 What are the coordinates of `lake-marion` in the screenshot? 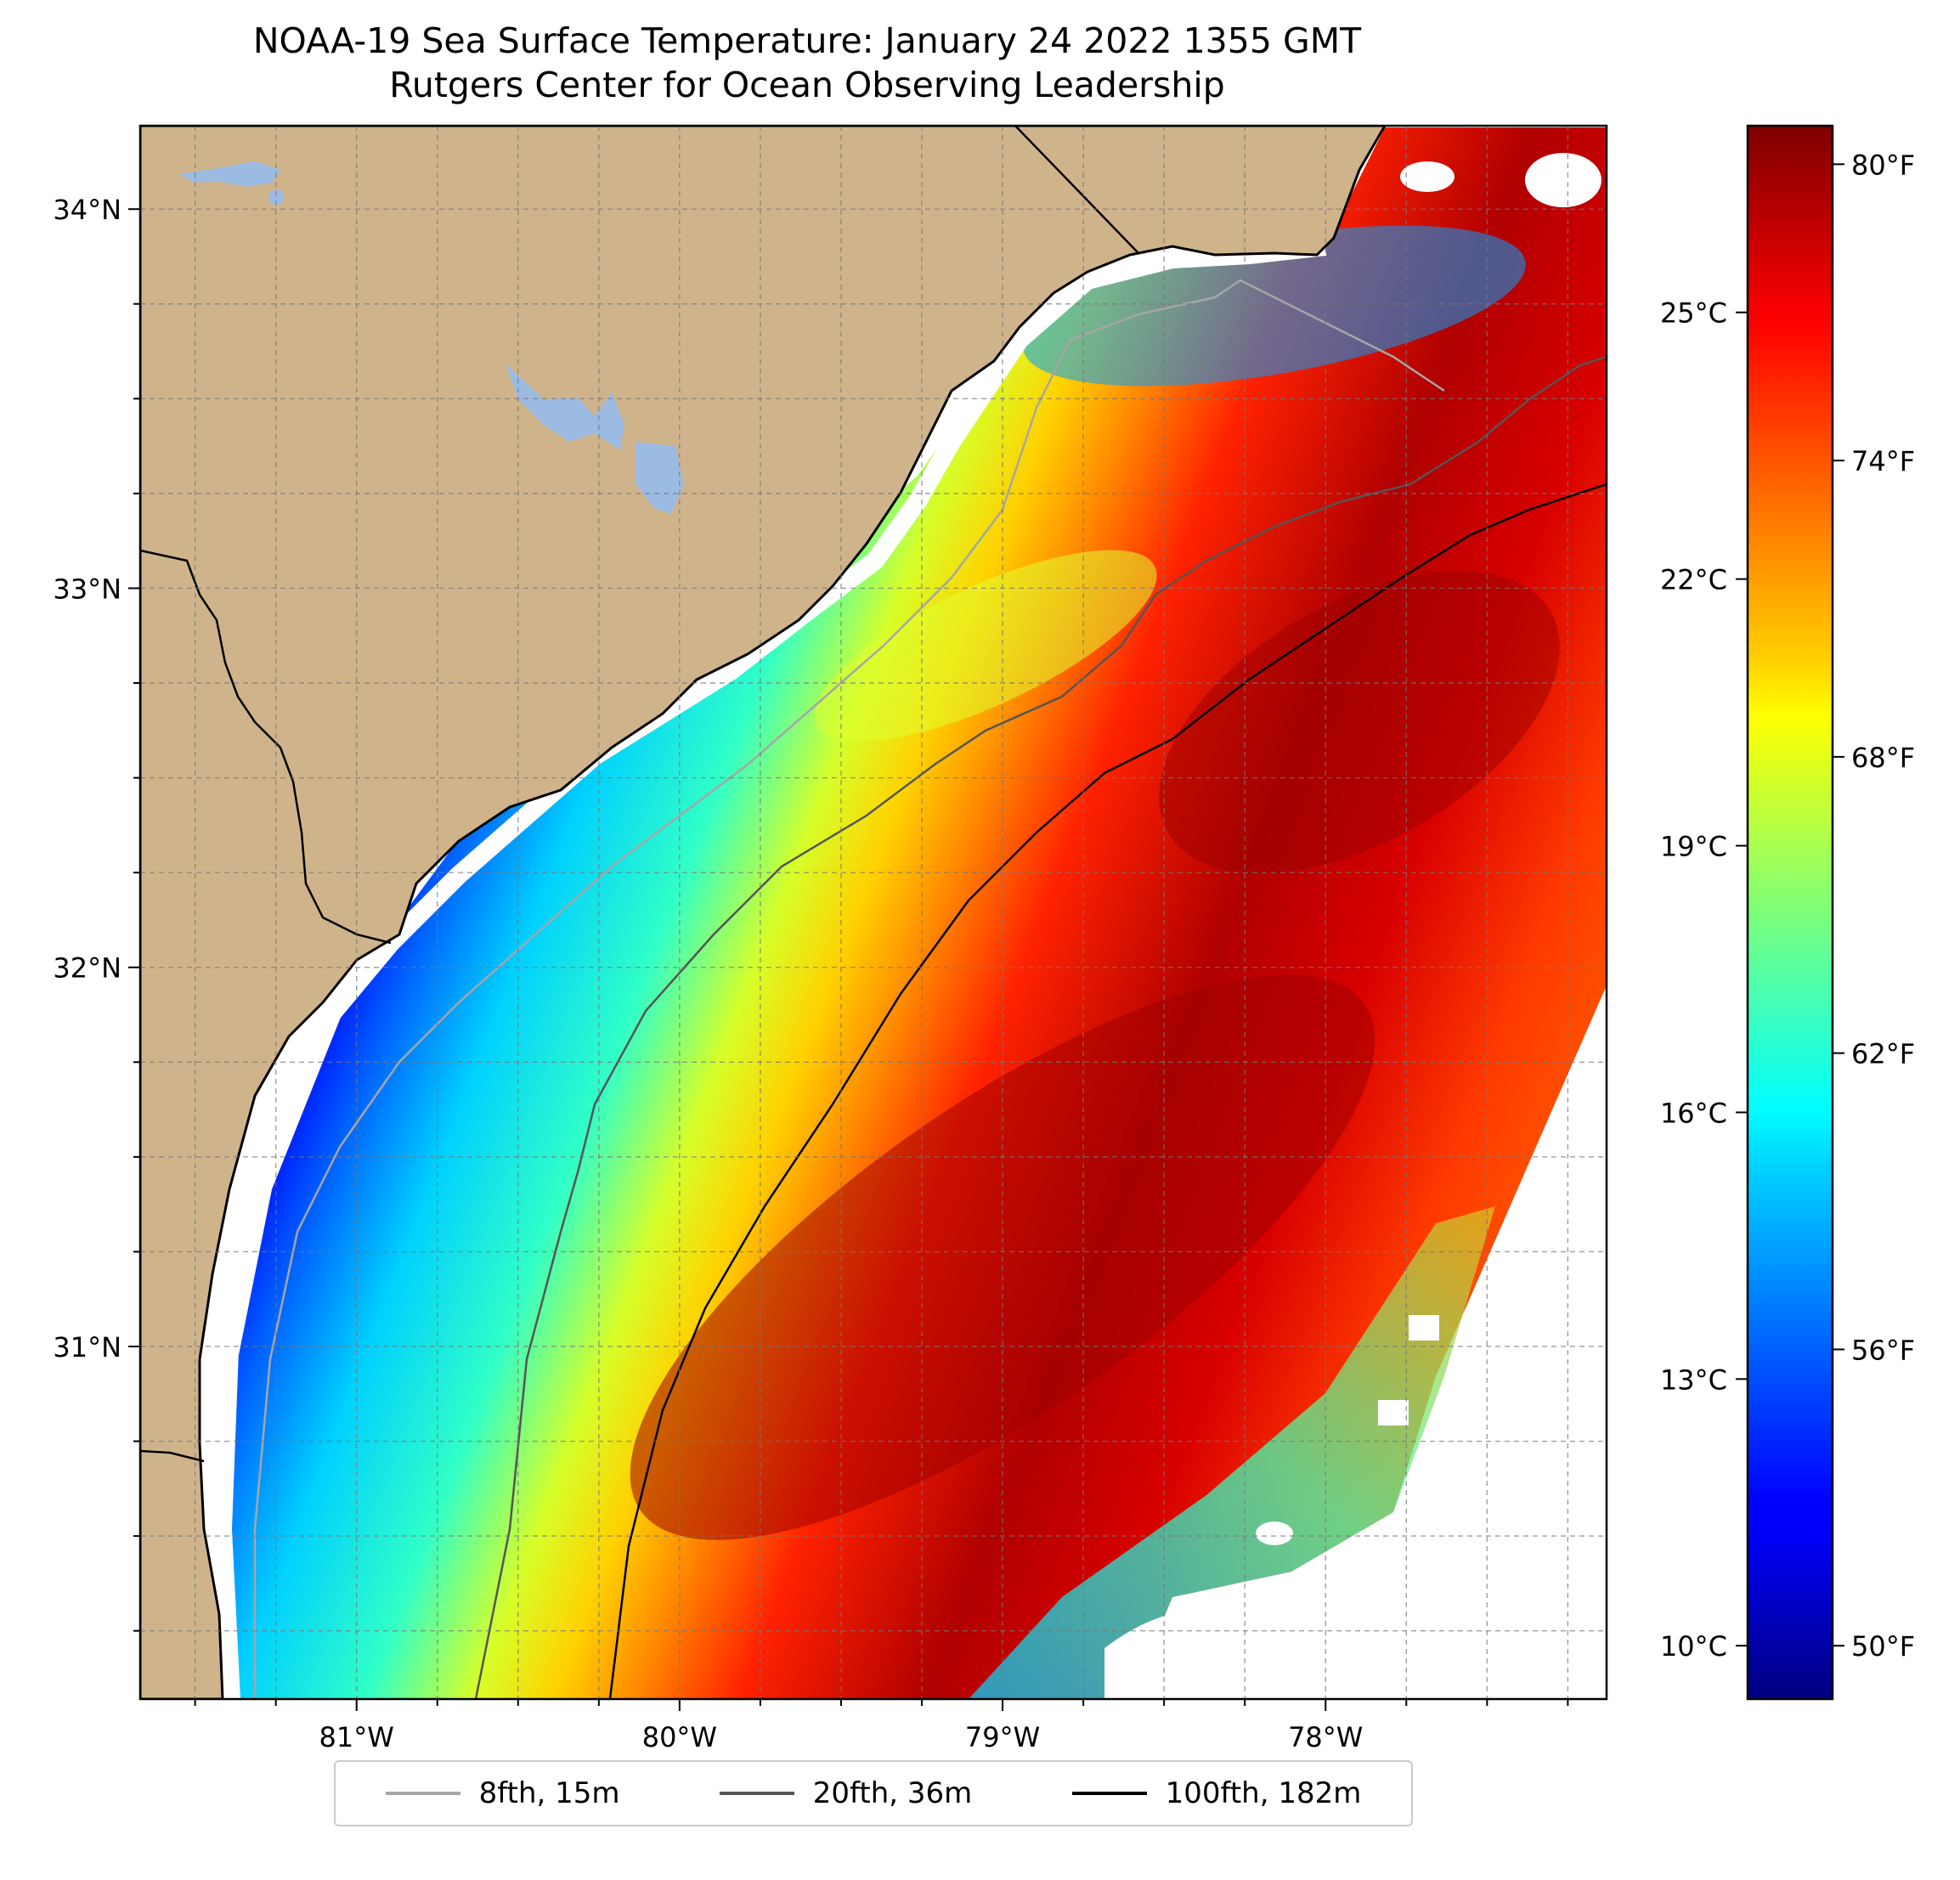 It's located at (565, 407).